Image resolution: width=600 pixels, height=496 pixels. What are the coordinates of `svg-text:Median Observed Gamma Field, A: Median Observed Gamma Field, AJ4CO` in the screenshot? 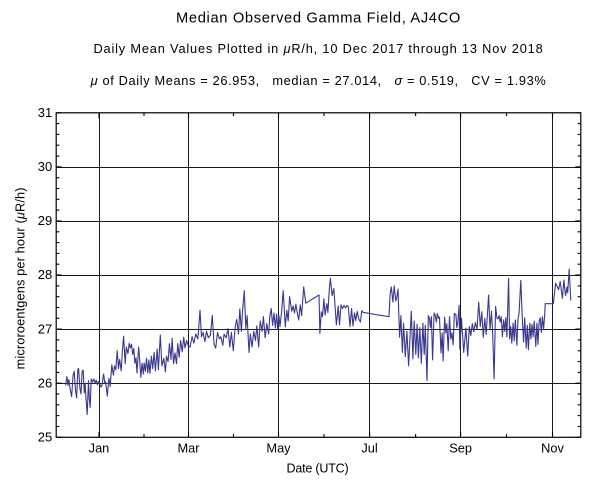 It's located at (318, 19).